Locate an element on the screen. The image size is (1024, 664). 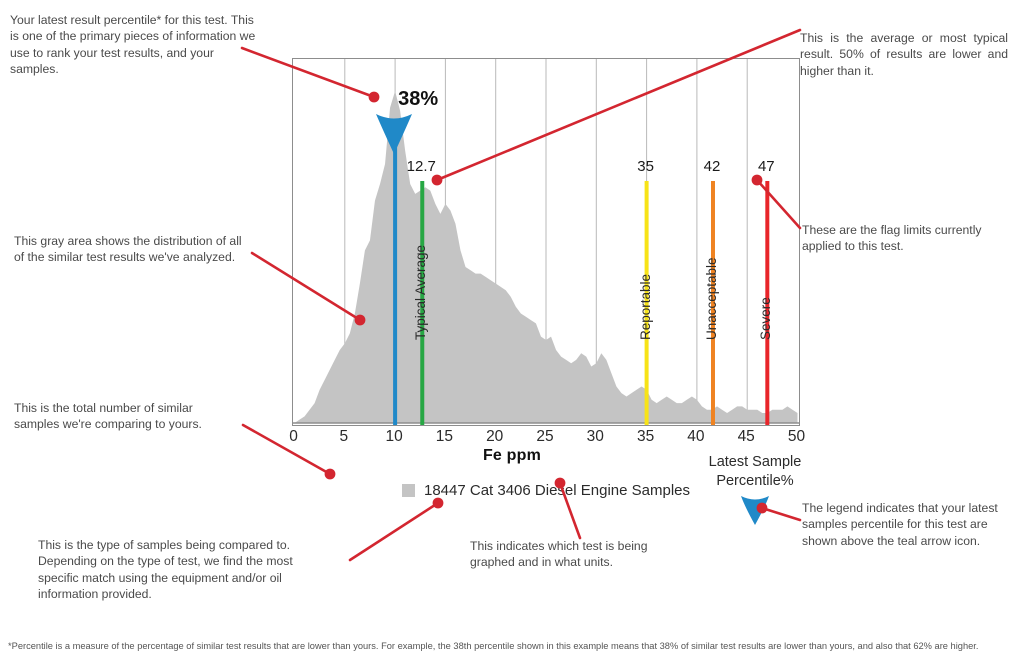
teal-arrow-icon is located at coordinates (755, 512).